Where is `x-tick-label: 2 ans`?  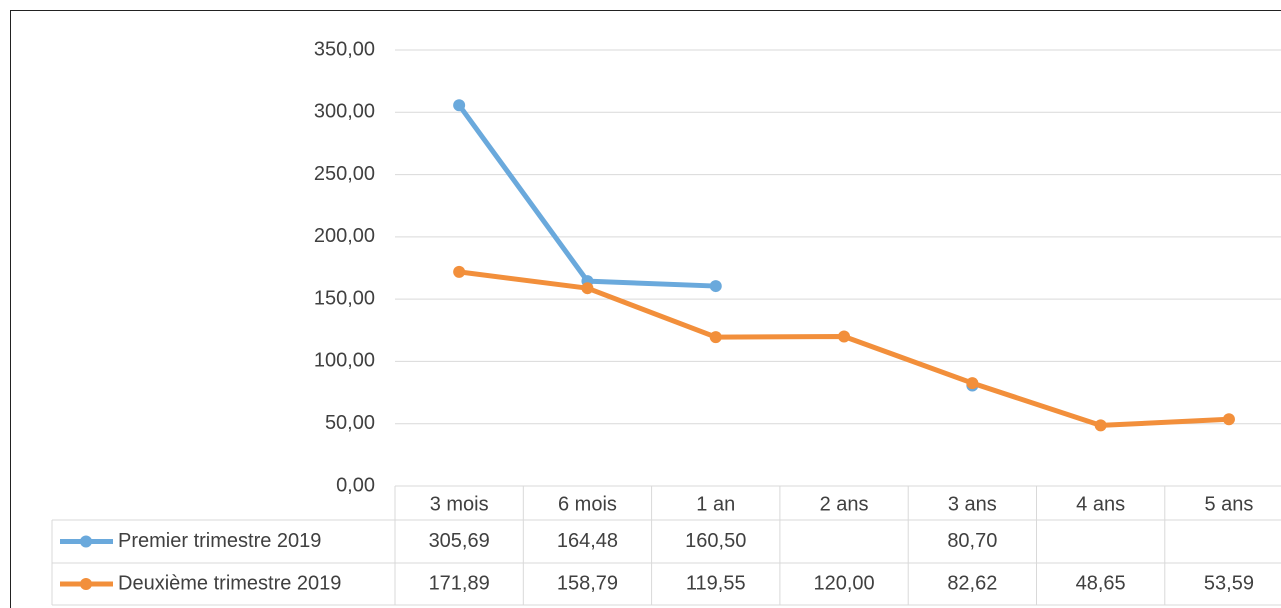
x-tick-label: 2 ans is located at coordinates (844, 504).